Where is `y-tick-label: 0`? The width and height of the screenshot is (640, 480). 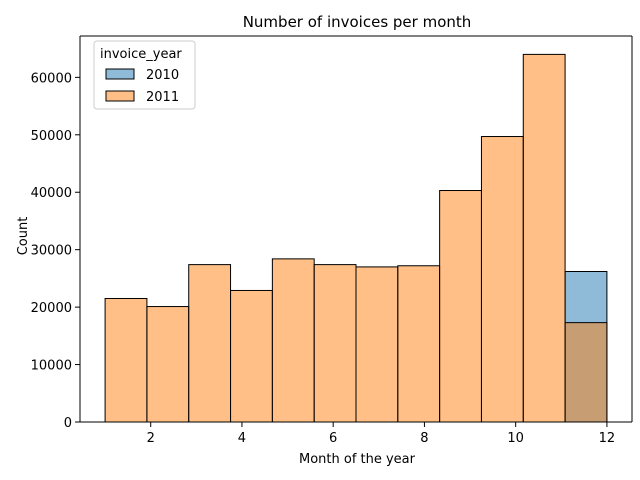
y-tick-label: 0 is located at coordinates (68, 423).